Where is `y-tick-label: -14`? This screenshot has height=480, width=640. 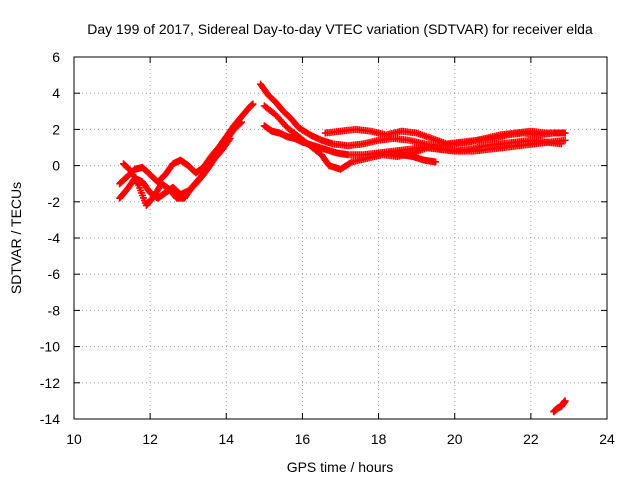
y-tick-label: -14 is located at coordinates (50, 419).